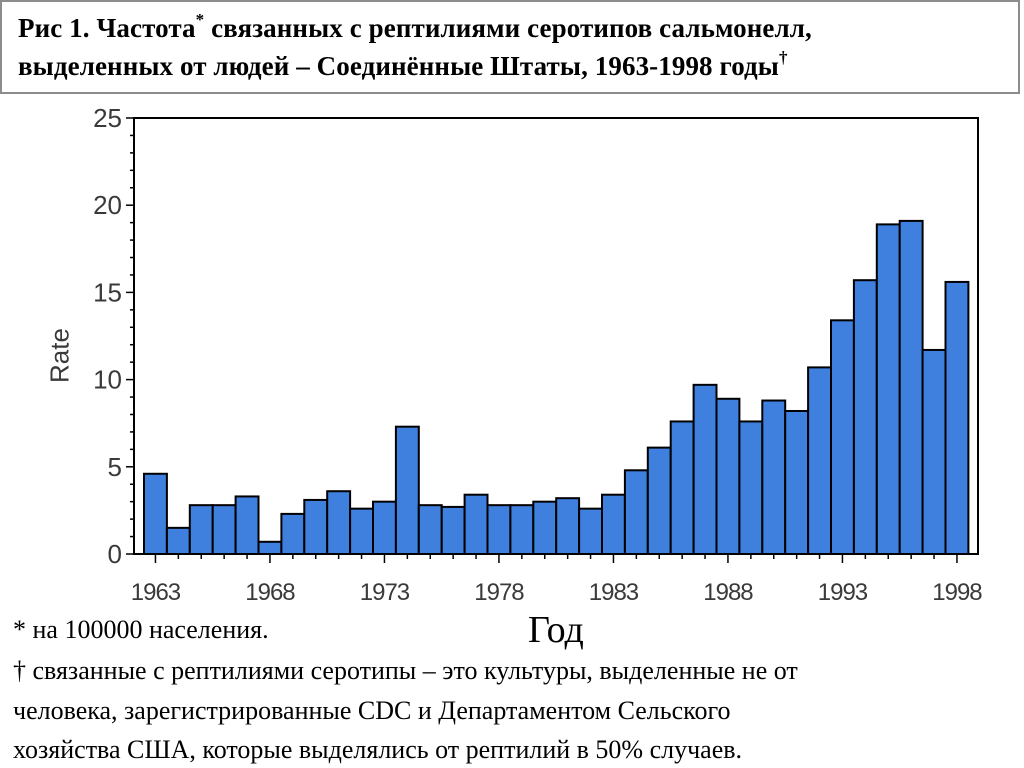  What do you see at coordinates (430, 529) in the screenshot?
I see `bar-1975` at bounding box center [430, 529].